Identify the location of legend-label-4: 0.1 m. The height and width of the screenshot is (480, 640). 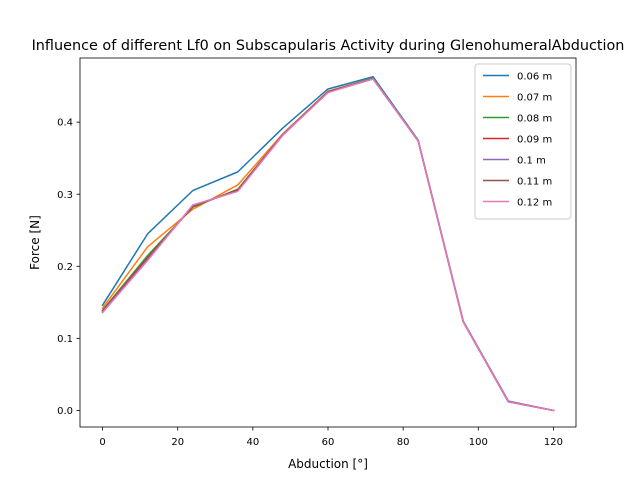
(531, 161).